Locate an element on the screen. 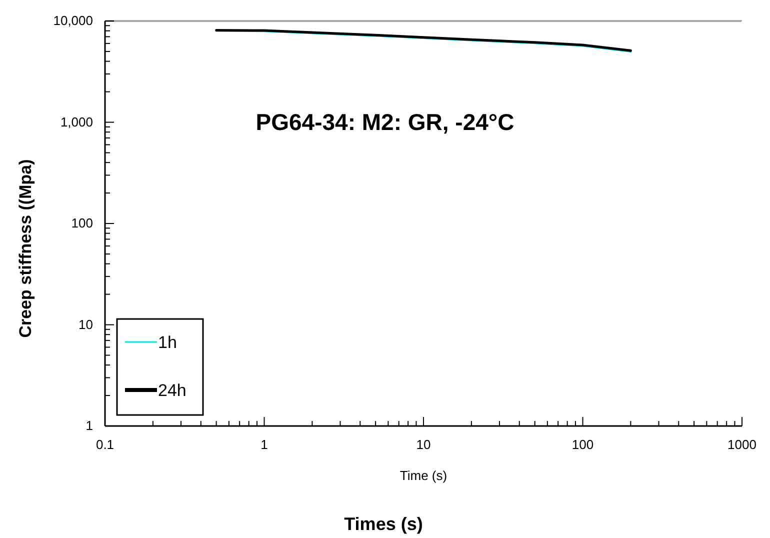 Image resolution: width=770 pixels, height=538 pixels. x-tick-label: 10 is located at coordinates (423, 444).